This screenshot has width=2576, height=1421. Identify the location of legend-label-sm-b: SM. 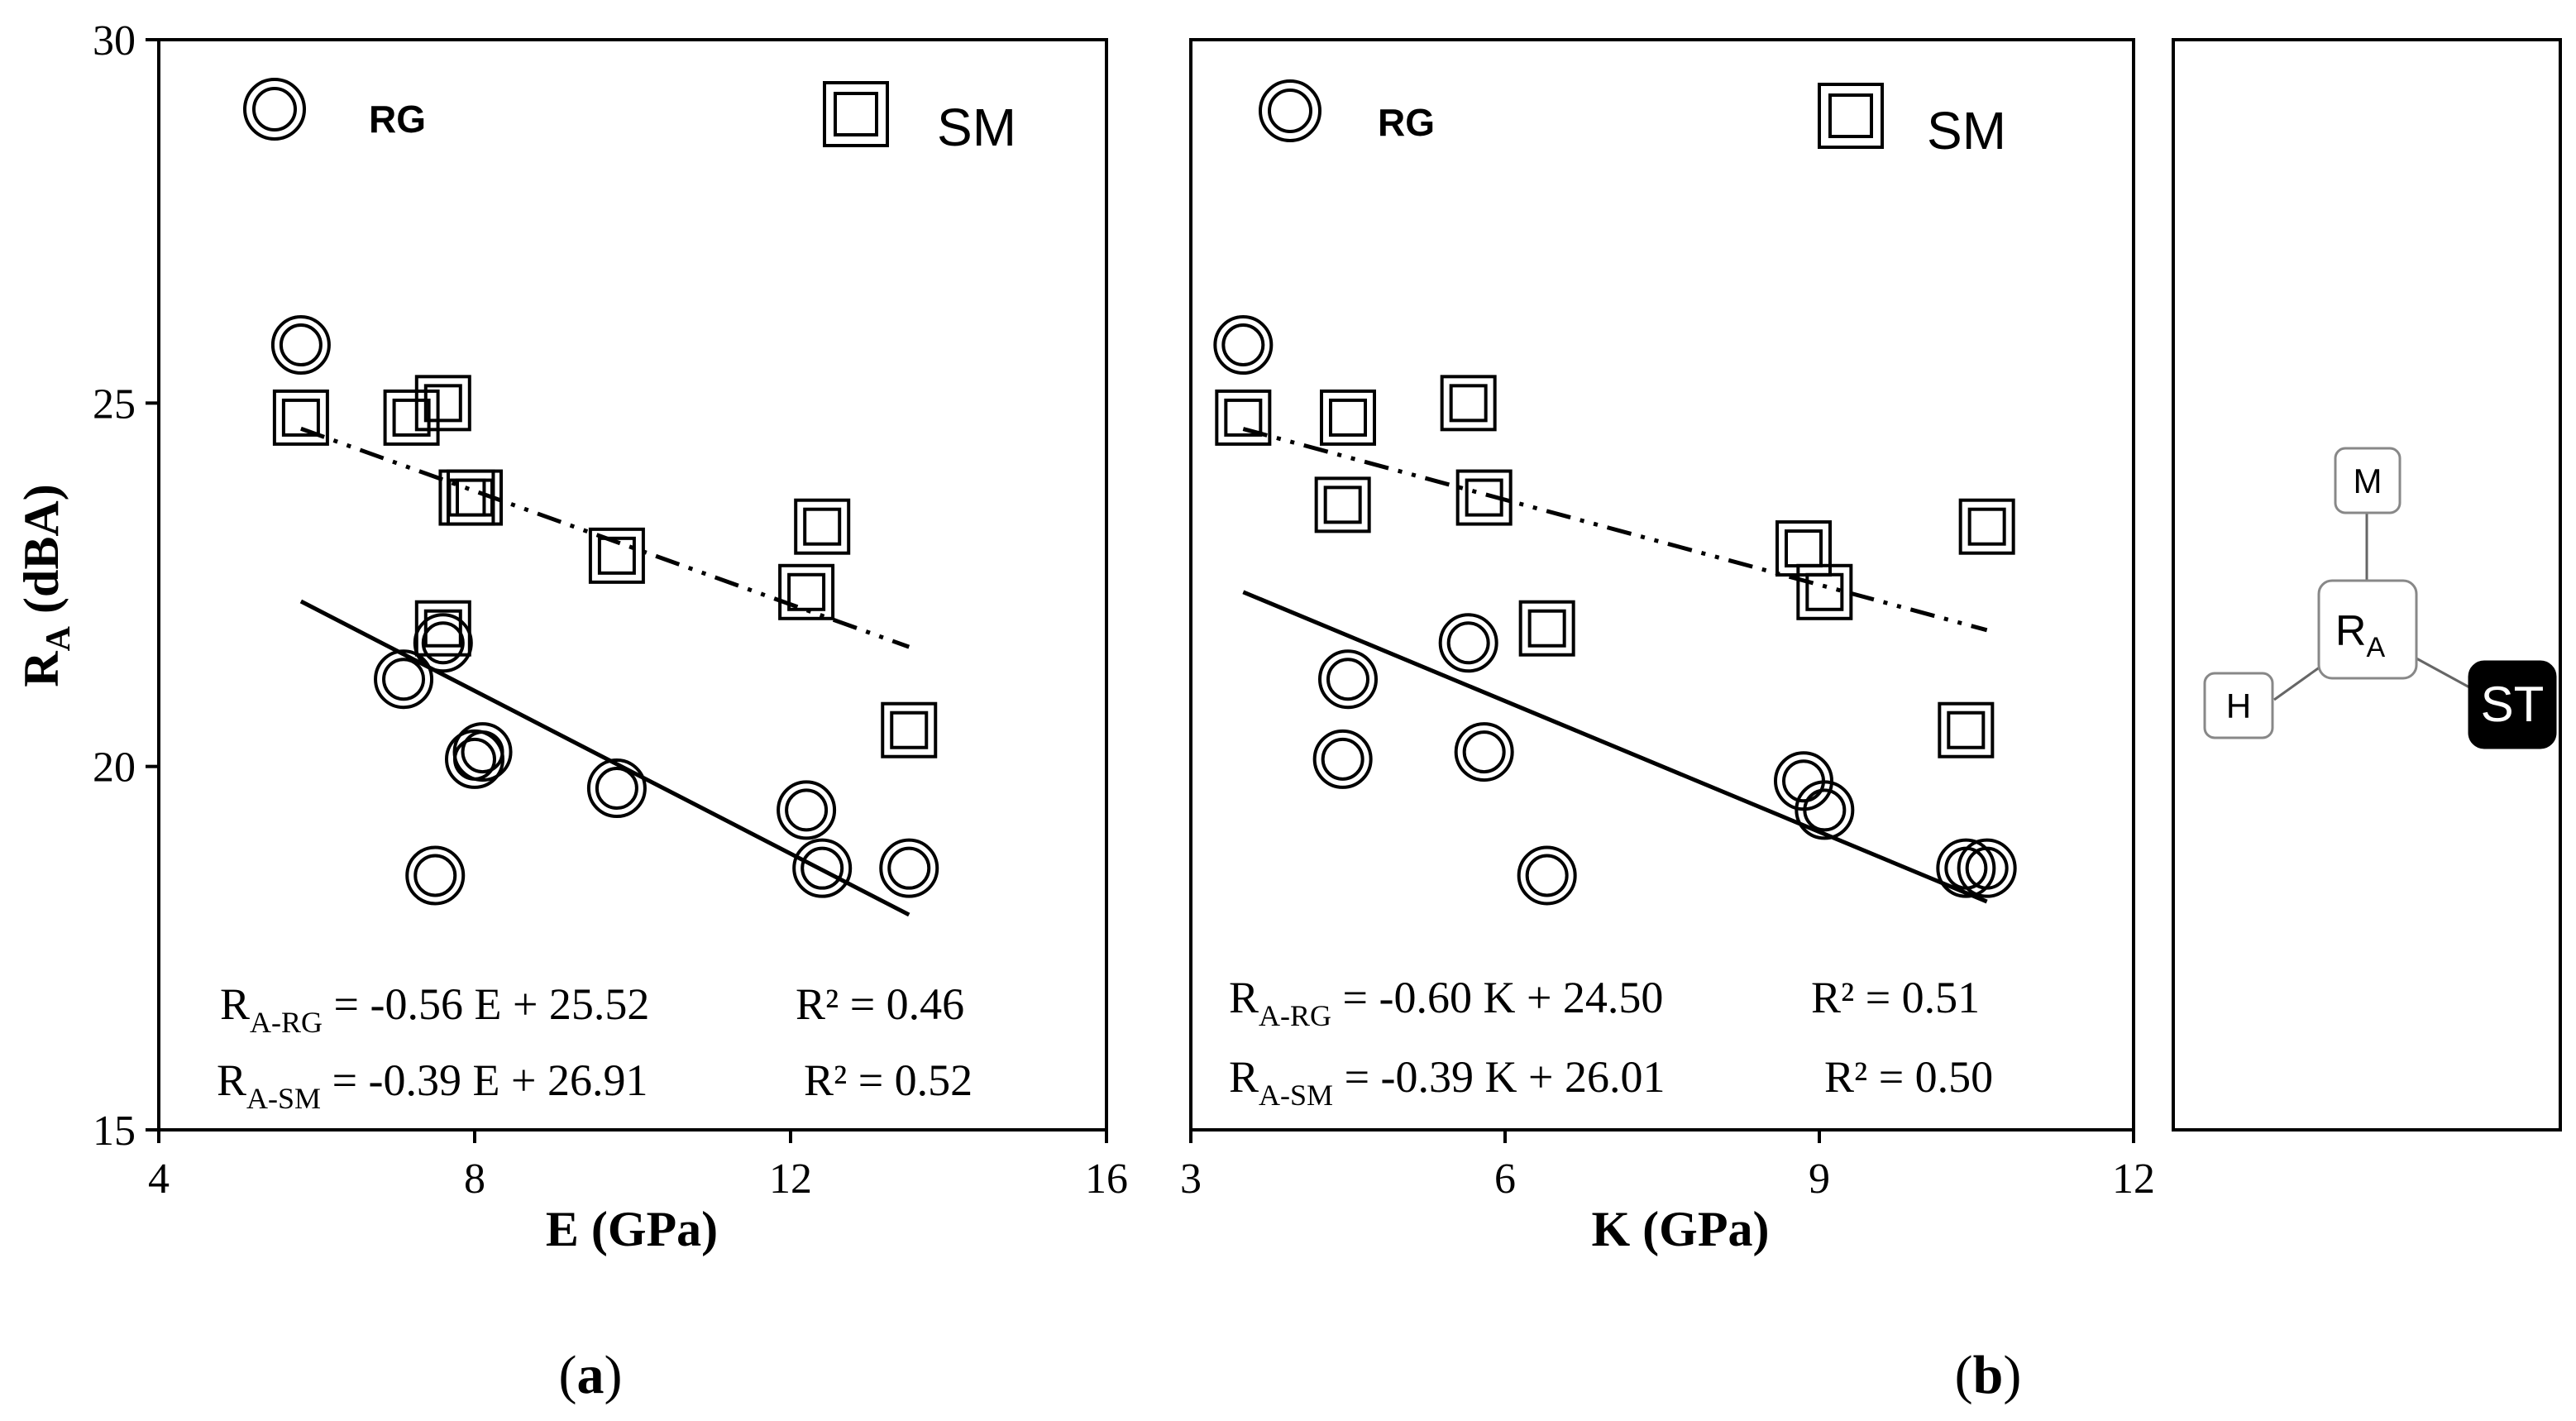
(1966, 131).